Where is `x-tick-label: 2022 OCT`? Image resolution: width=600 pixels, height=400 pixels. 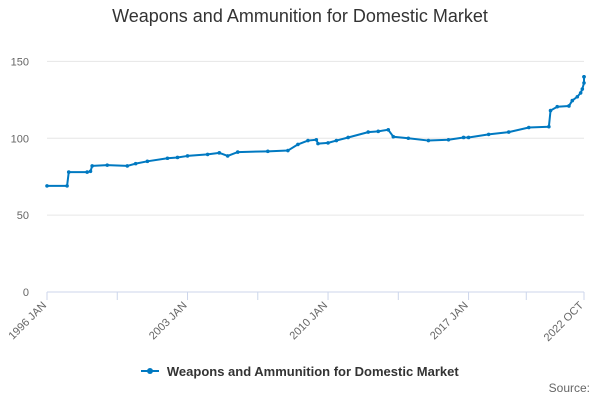
x-tick-label: 2022 OCT is located at coordinates (564, 321).